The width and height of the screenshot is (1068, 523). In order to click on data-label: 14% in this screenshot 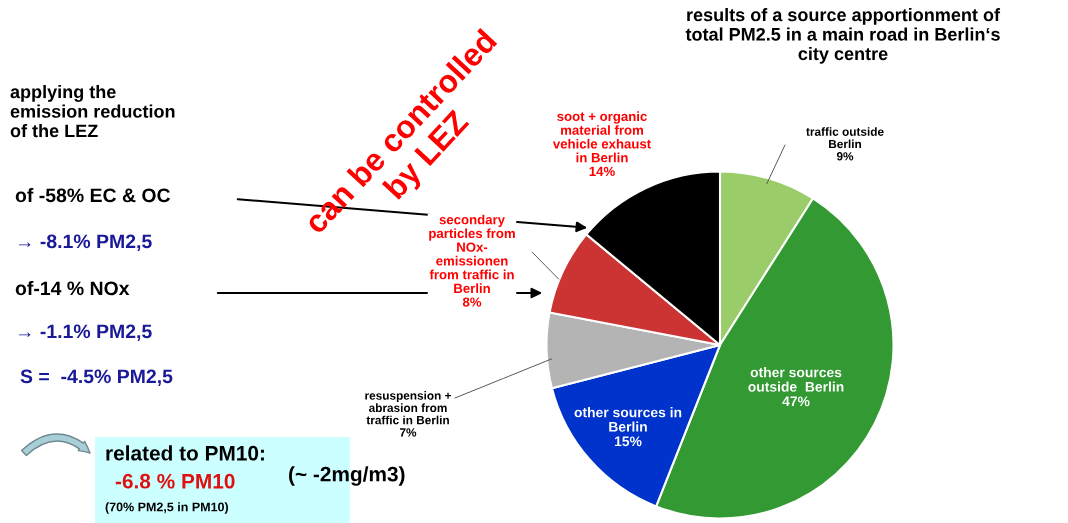, I will do `click(602, 171)`.